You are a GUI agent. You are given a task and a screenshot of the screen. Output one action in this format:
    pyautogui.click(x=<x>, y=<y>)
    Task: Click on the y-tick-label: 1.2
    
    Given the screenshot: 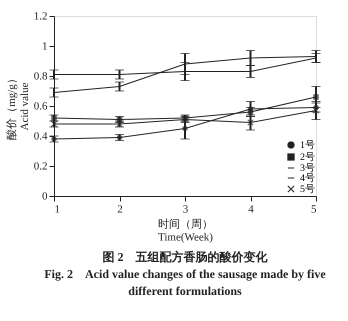 What is the action you would take?
    pyautogui.click(x=41, y=16)
    